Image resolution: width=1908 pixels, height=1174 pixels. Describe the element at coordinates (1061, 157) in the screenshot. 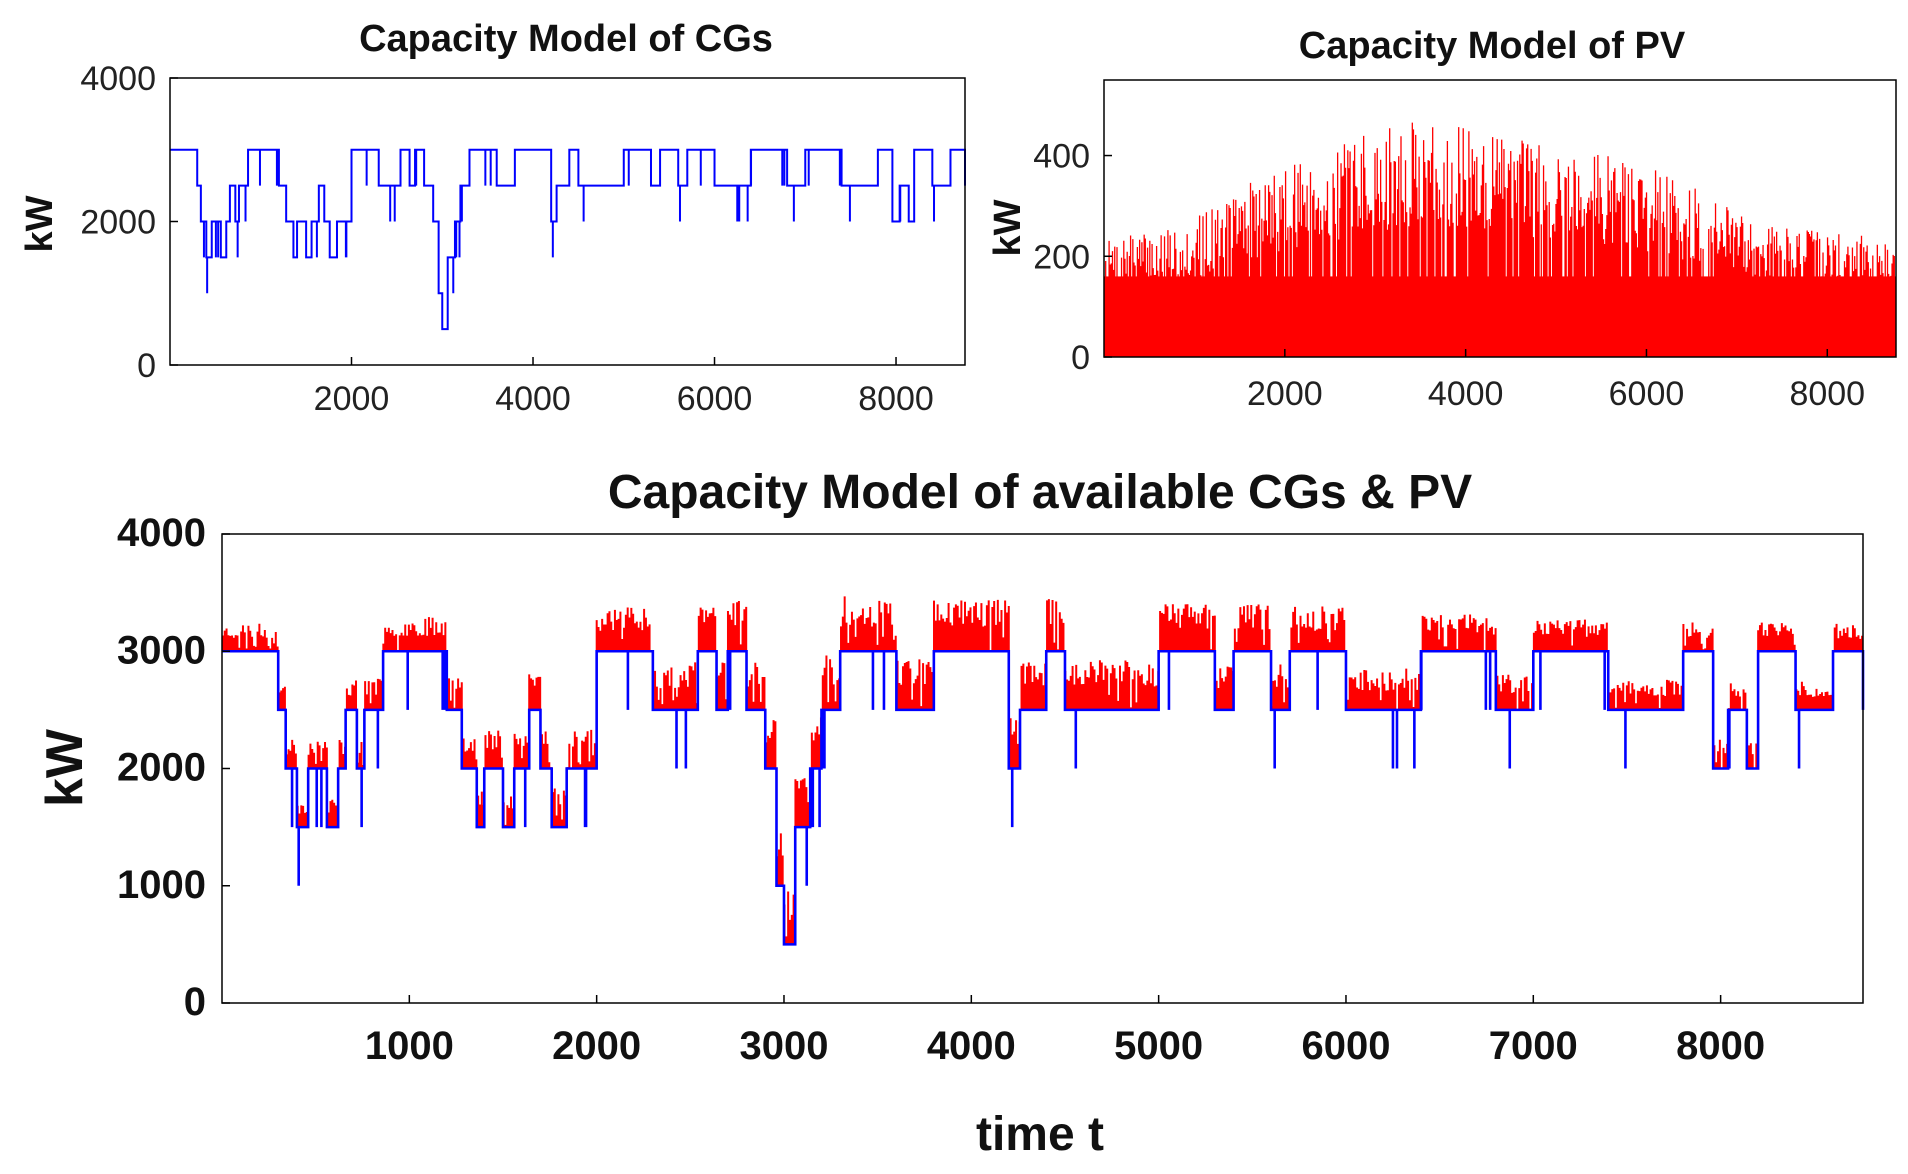

I see `y-tick-label: 400` at that location.